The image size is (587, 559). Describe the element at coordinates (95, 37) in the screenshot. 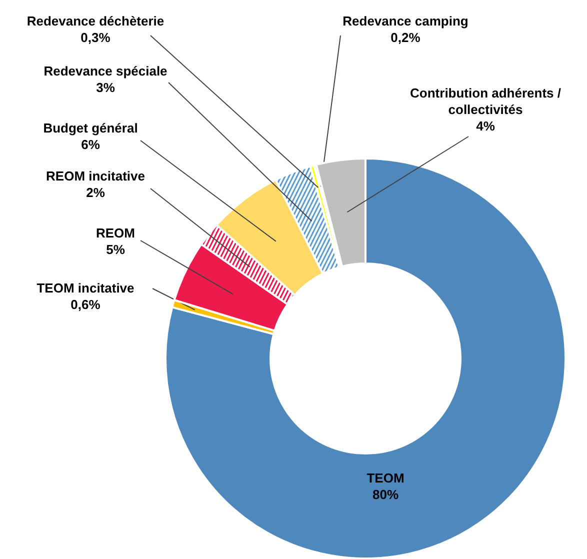

I see `data-label: 0,3%` at that location.